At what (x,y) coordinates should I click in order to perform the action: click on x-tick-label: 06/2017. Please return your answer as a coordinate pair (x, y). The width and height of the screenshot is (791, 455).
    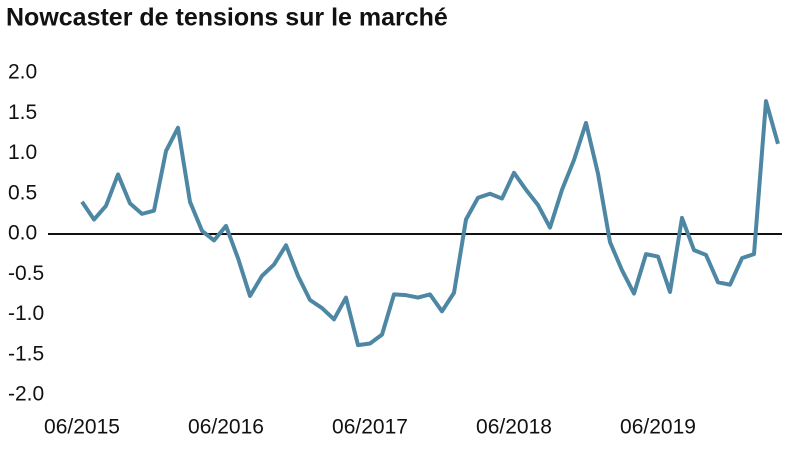
    Looking at the image, I should click on (370, 427).